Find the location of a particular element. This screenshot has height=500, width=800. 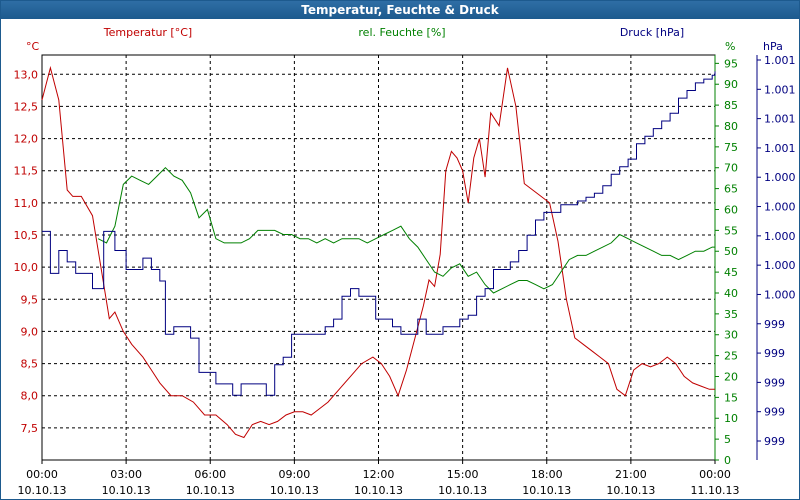

humidity-tick-label: 90 is located at coordinates (731, 84).